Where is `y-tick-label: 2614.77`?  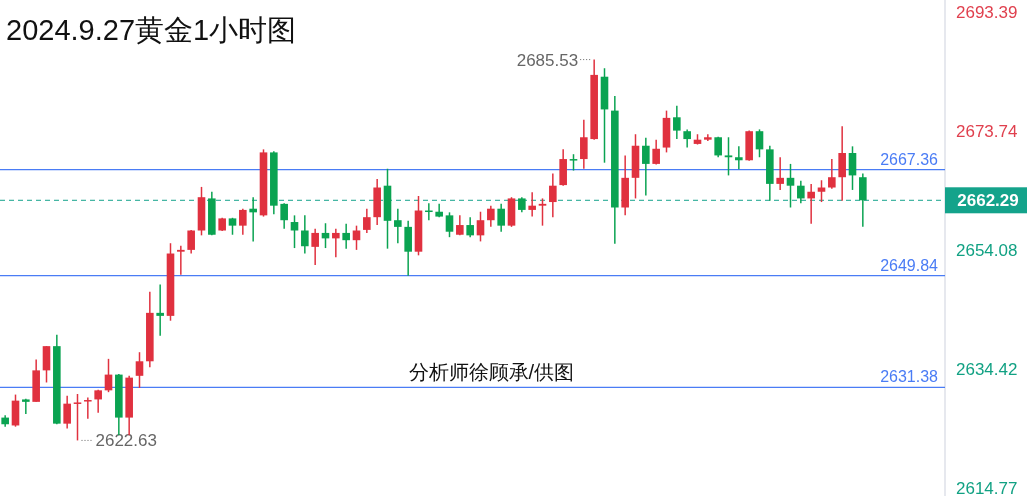
y-tick-label: 2614.77 is located at coordinates (987, 487).